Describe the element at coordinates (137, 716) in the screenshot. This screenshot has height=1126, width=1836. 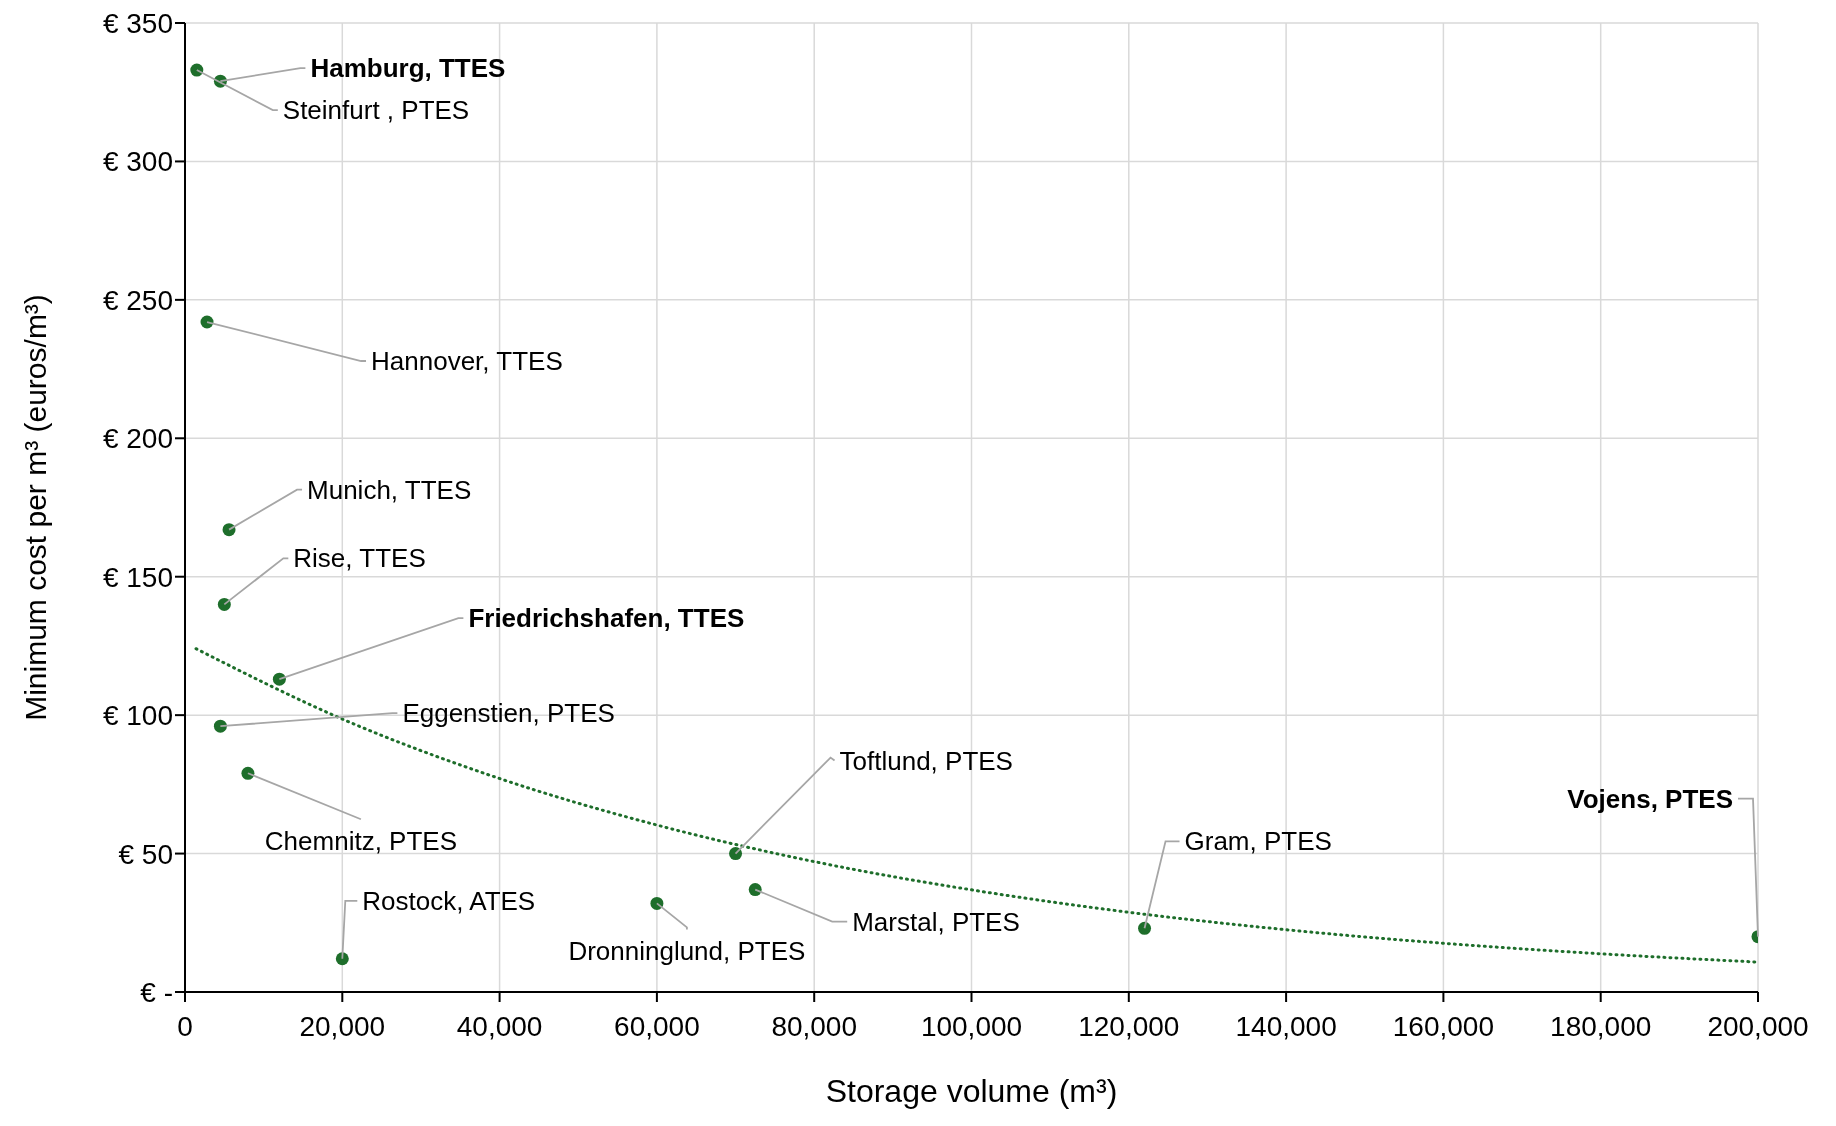
I see `y-tick-label: € 100` at that location.